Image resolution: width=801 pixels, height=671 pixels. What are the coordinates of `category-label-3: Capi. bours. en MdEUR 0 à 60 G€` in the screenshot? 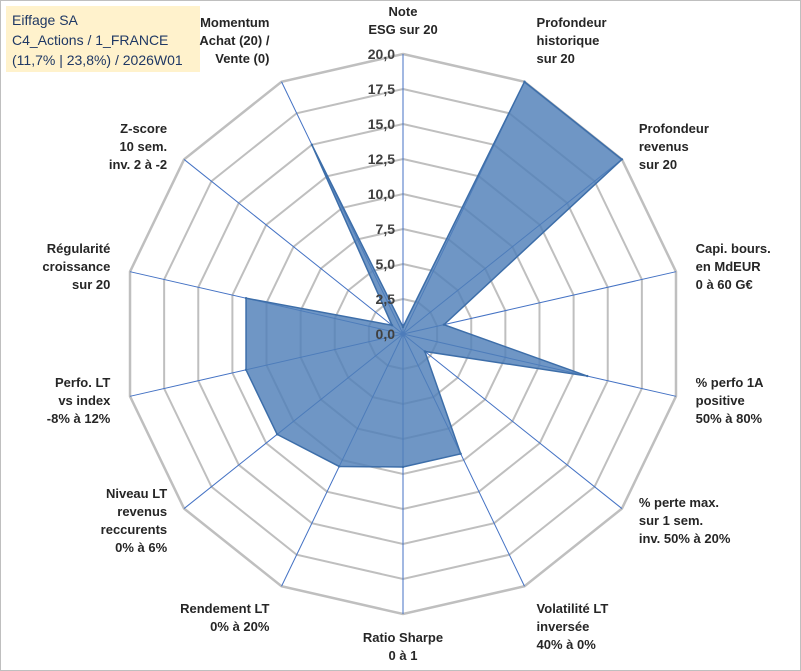 It's located at (733, 266).